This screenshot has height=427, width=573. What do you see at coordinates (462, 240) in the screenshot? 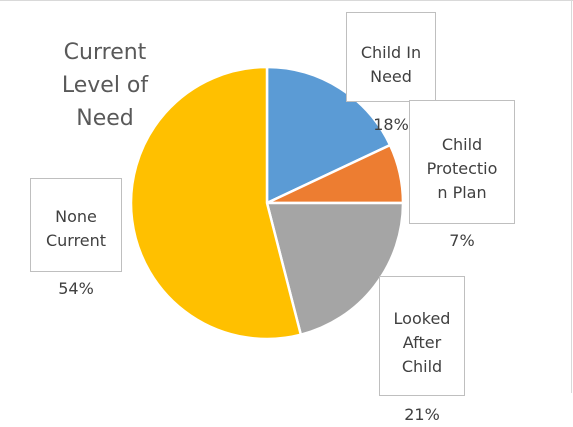
I see `slice-value-text: 7%` at bounding box center [462, 240].